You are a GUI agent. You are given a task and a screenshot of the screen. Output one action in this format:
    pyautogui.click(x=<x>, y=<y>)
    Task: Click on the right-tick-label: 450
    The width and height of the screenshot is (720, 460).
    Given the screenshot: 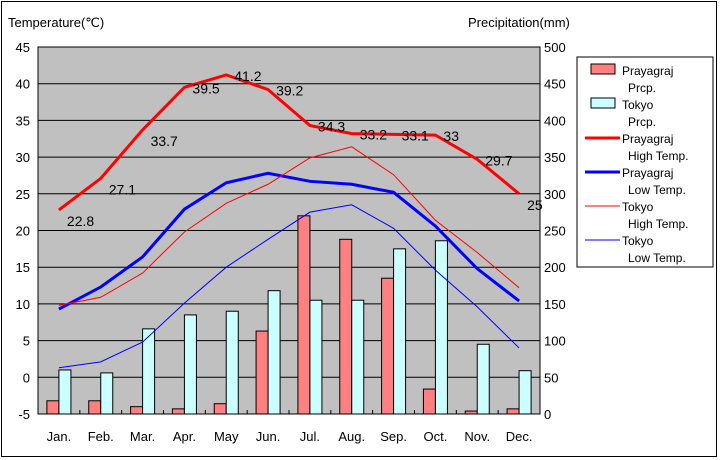 What is the action you would take?
    pyautogui.click(x=555, y=84)
    